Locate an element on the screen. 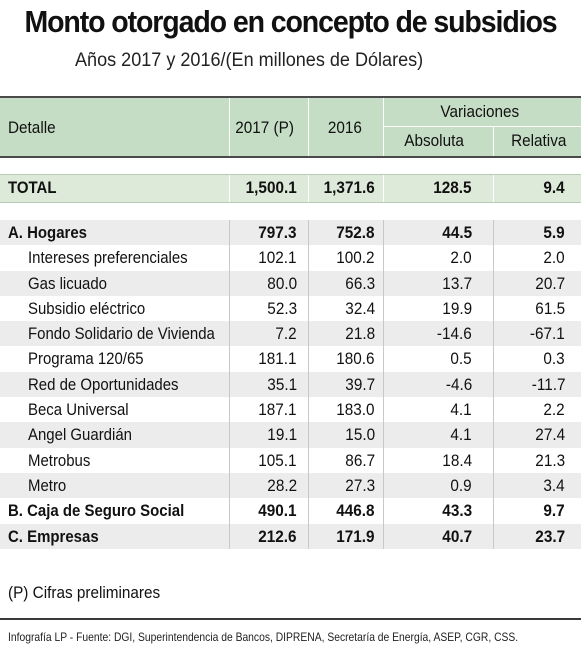 The image size is (581, 654). row-value-relativa: 3.4 is located at coordinates (554, 485).